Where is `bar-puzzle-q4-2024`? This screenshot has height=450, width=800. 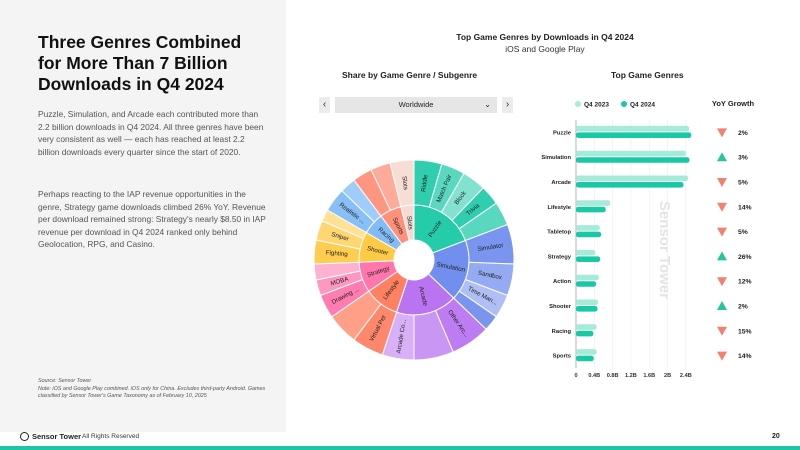
bar-puzzle-q4-2024 is located at coordinates (634, 135).